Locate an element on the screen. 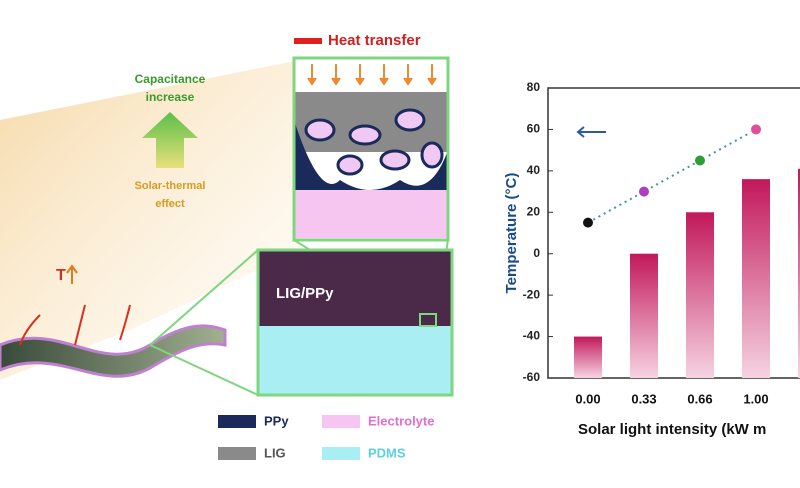 This screenshot has height=488, width=800. up-arrow is located at coordinates (170, 140).